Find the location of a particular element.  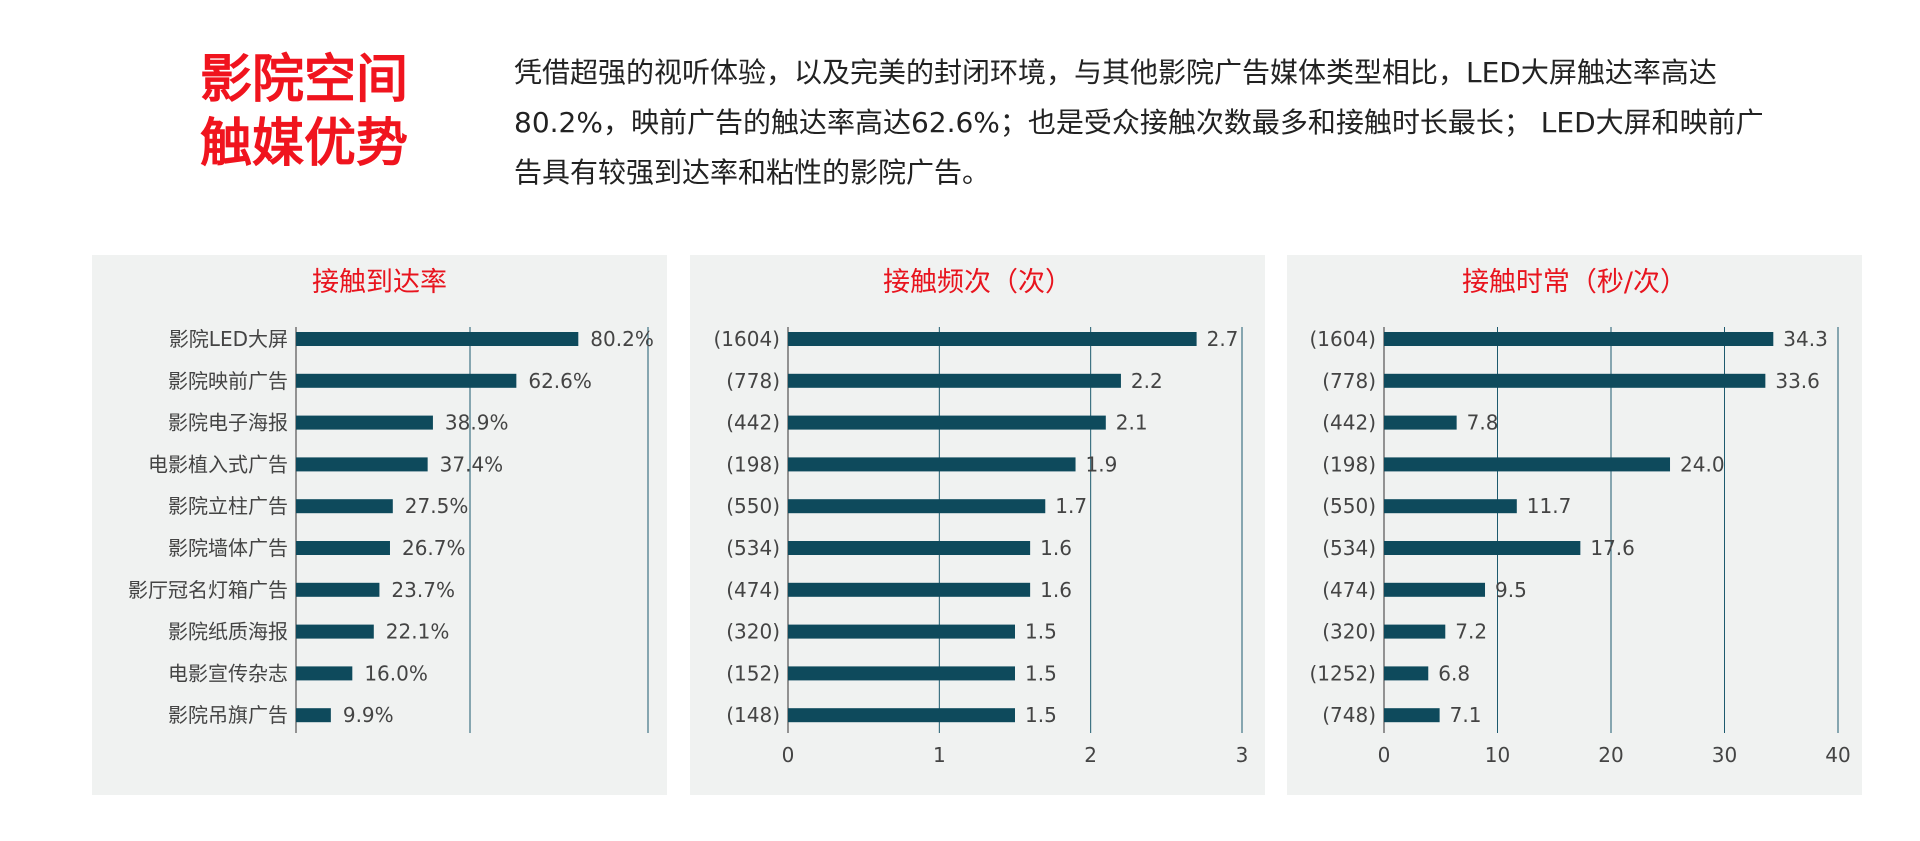

value-label: 2.7 is located at coordinates (1223, 339).